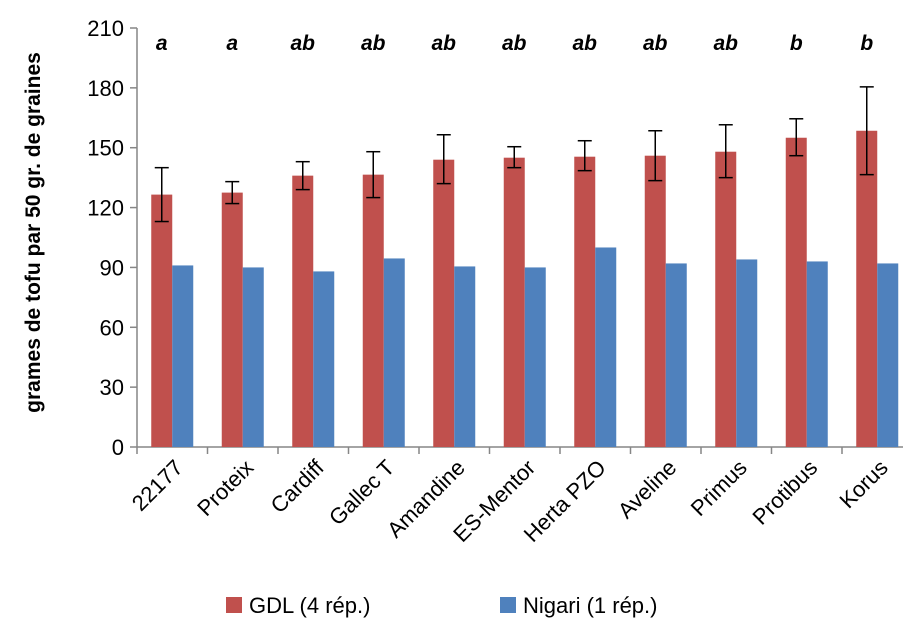  Describe the element at coordinates (112, 238) in the screenshot. I see `y-axis: 0 30 60 90 120 150 180 210` at that location.